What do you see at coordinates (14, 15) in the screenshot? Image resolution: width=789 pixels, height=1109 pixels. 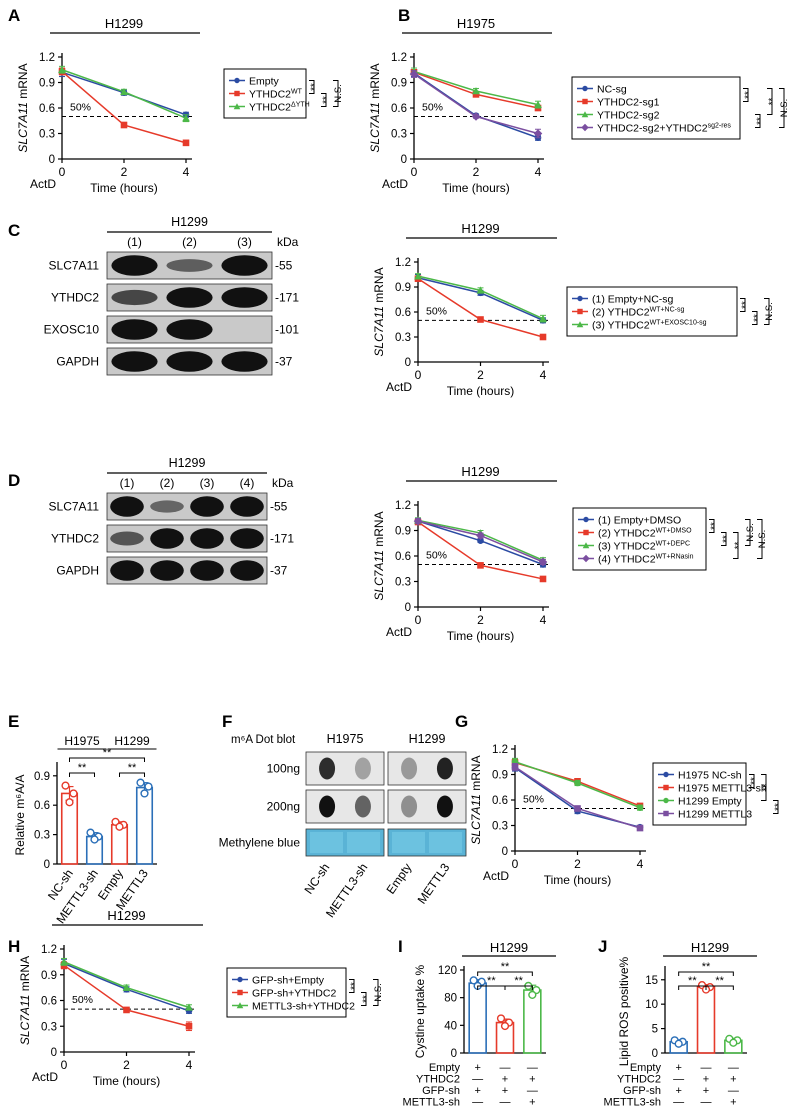 I see `panel-letter-a: A` at bounding box center [14, 15].